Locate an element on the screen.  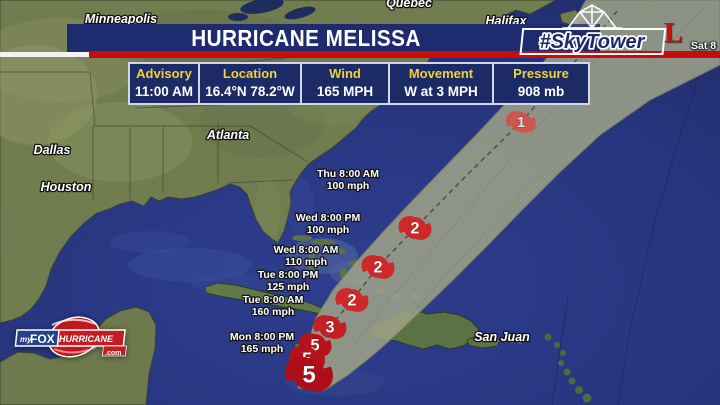
logo-com: .com is located at coordinates (113, 353).